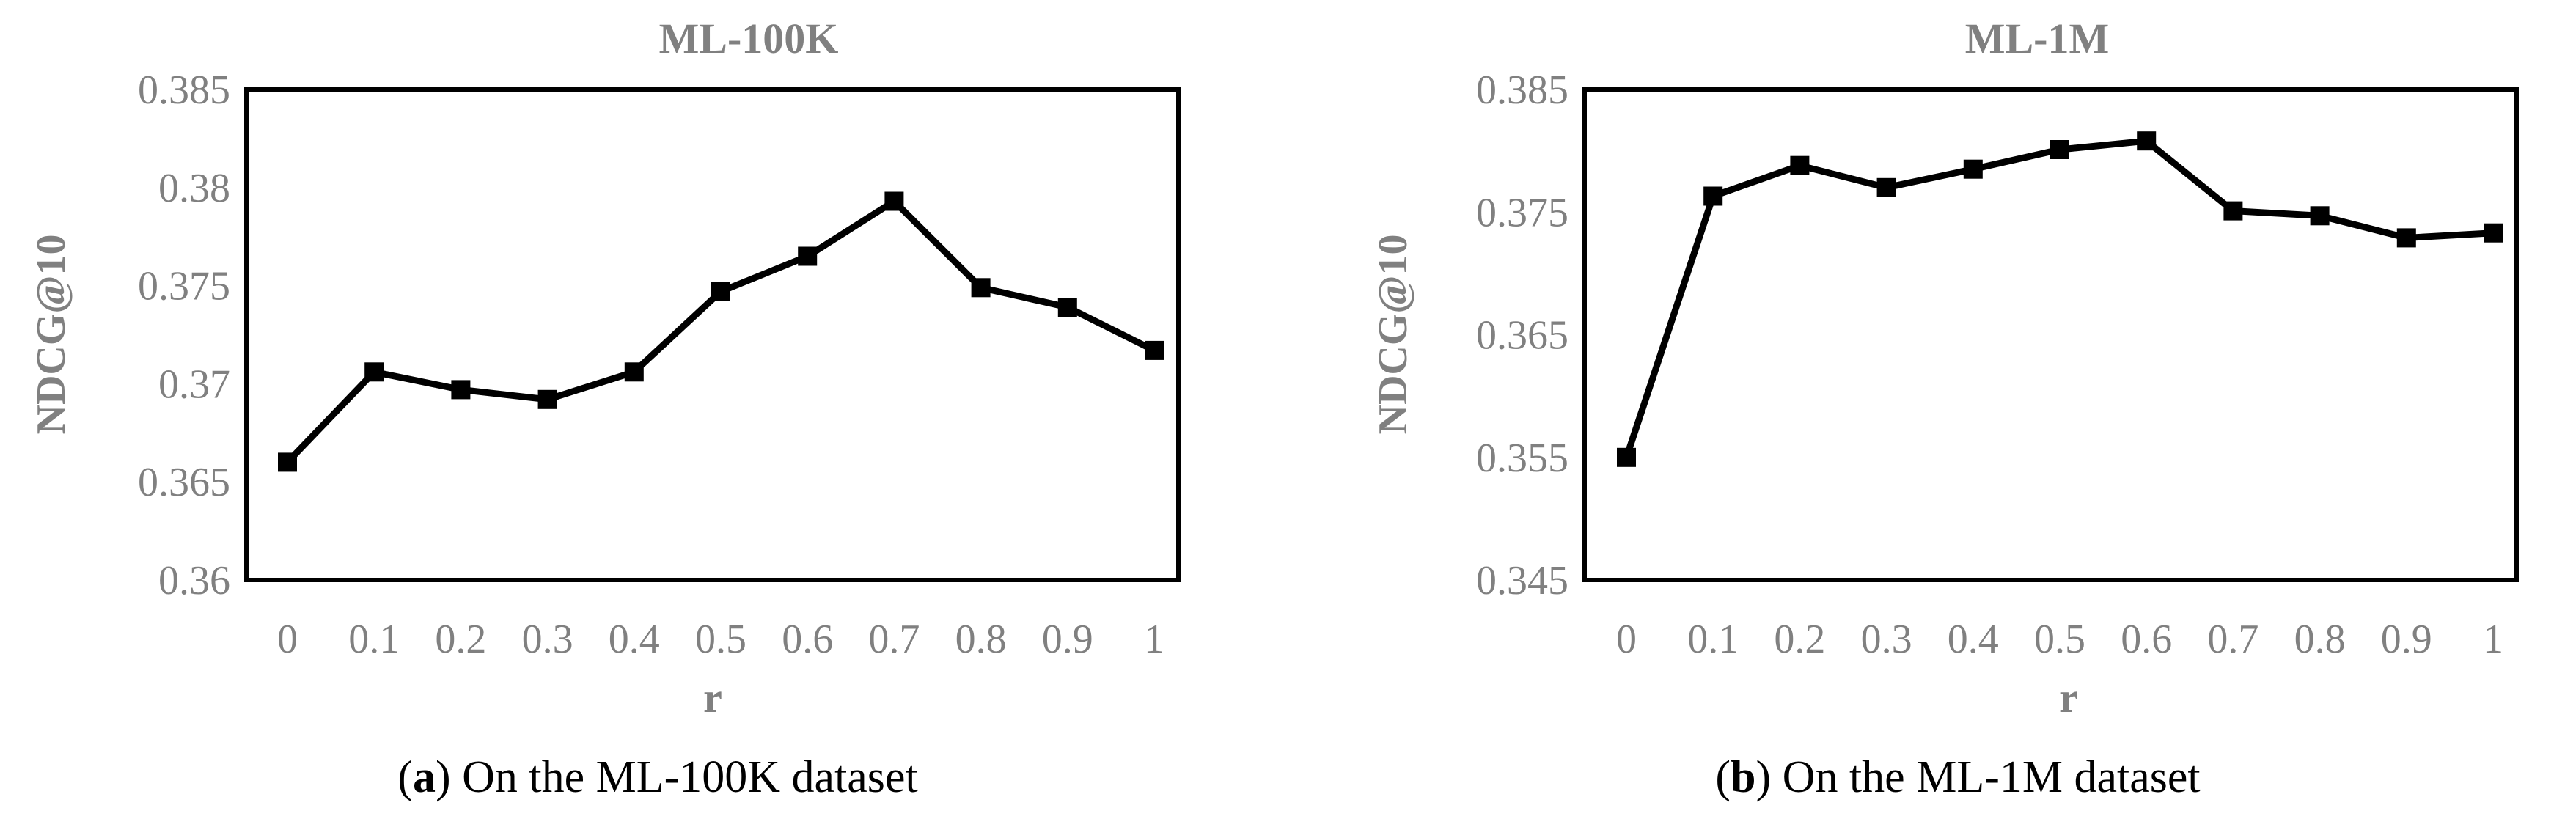  I want to click on x-axis-label-a: r, so click(713, 698).